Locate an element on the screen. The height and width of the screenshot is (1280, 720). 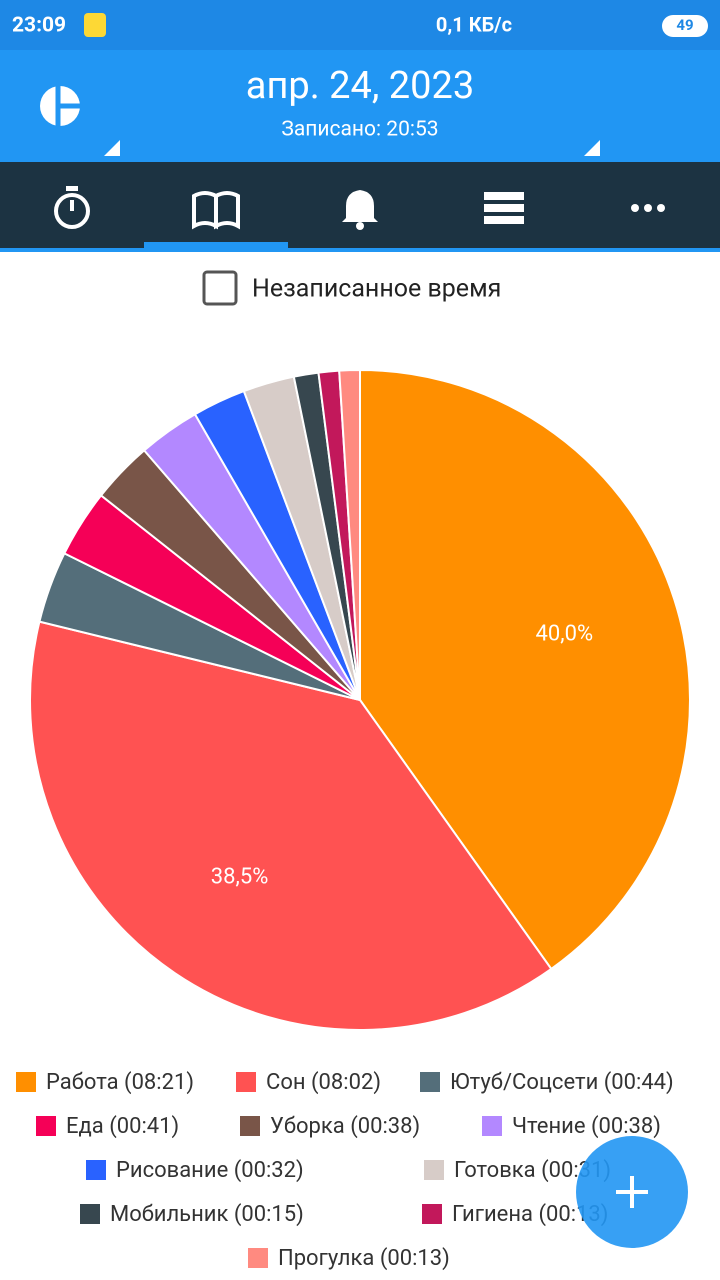
legend-label: Рисование (00:32) is located at coordinates (210, 1170).